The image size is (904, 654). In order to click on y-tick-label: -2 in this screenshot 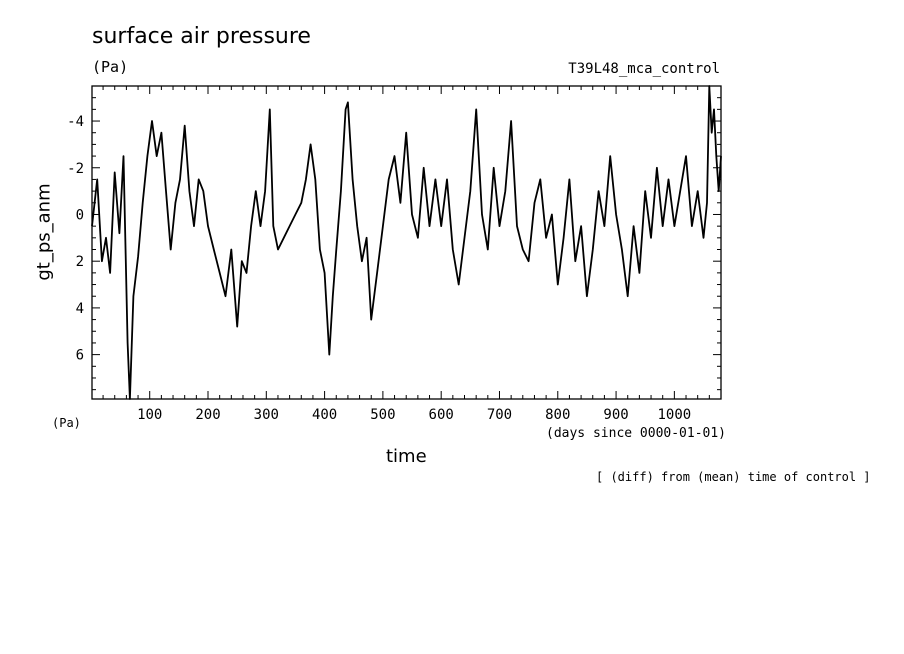, I will do `click(75, 169)`.